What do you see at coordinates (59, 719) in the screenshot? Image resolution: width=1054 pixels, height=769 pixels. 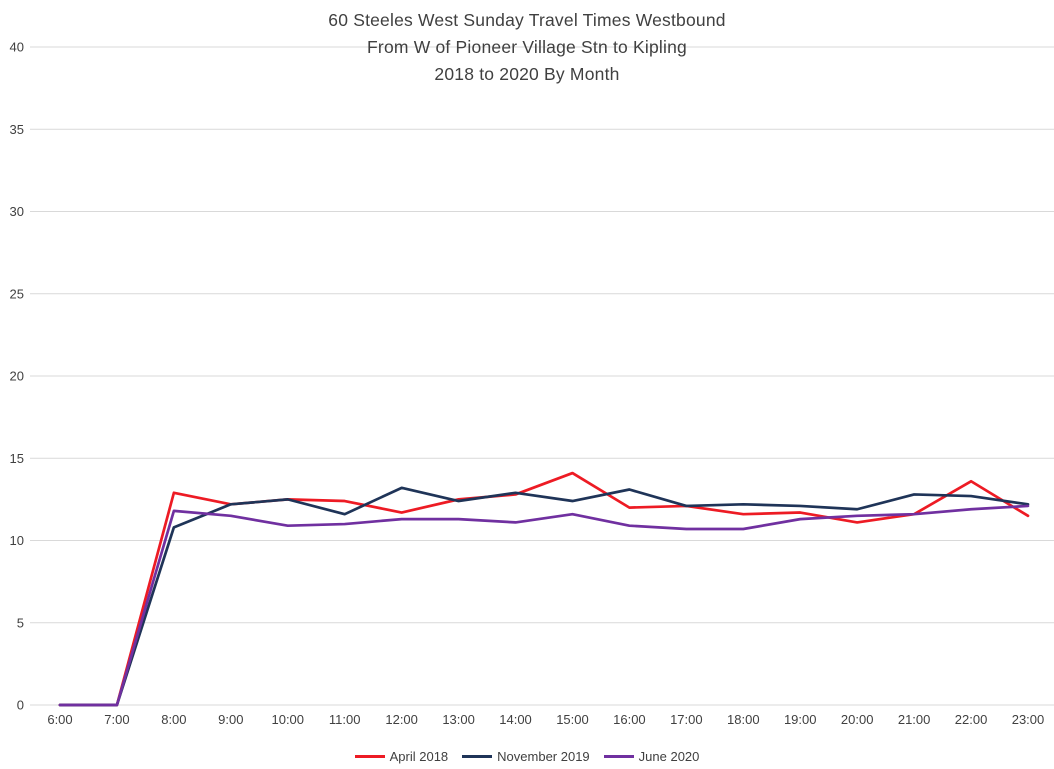 I see `x-axis-tick-label-6:00: 6:00` at bounding box center [59, 719].